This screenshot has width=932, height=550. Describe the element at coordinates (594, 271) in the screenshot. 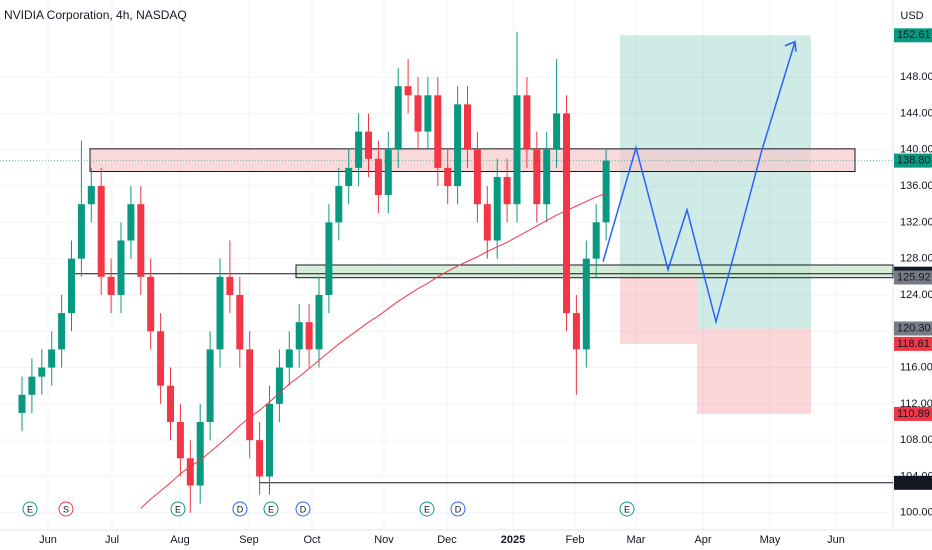

I see `zone` at that location.